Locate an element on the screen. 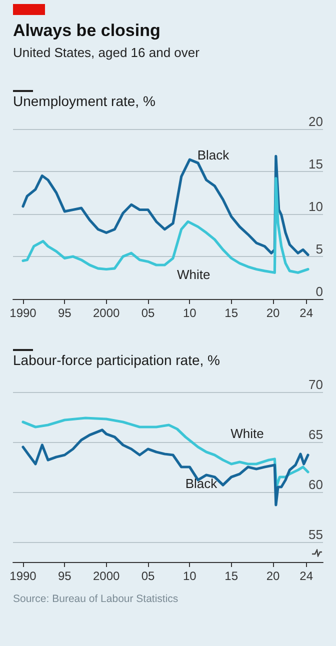  y-tick-label: 0 is located at coordinates (319, 291).